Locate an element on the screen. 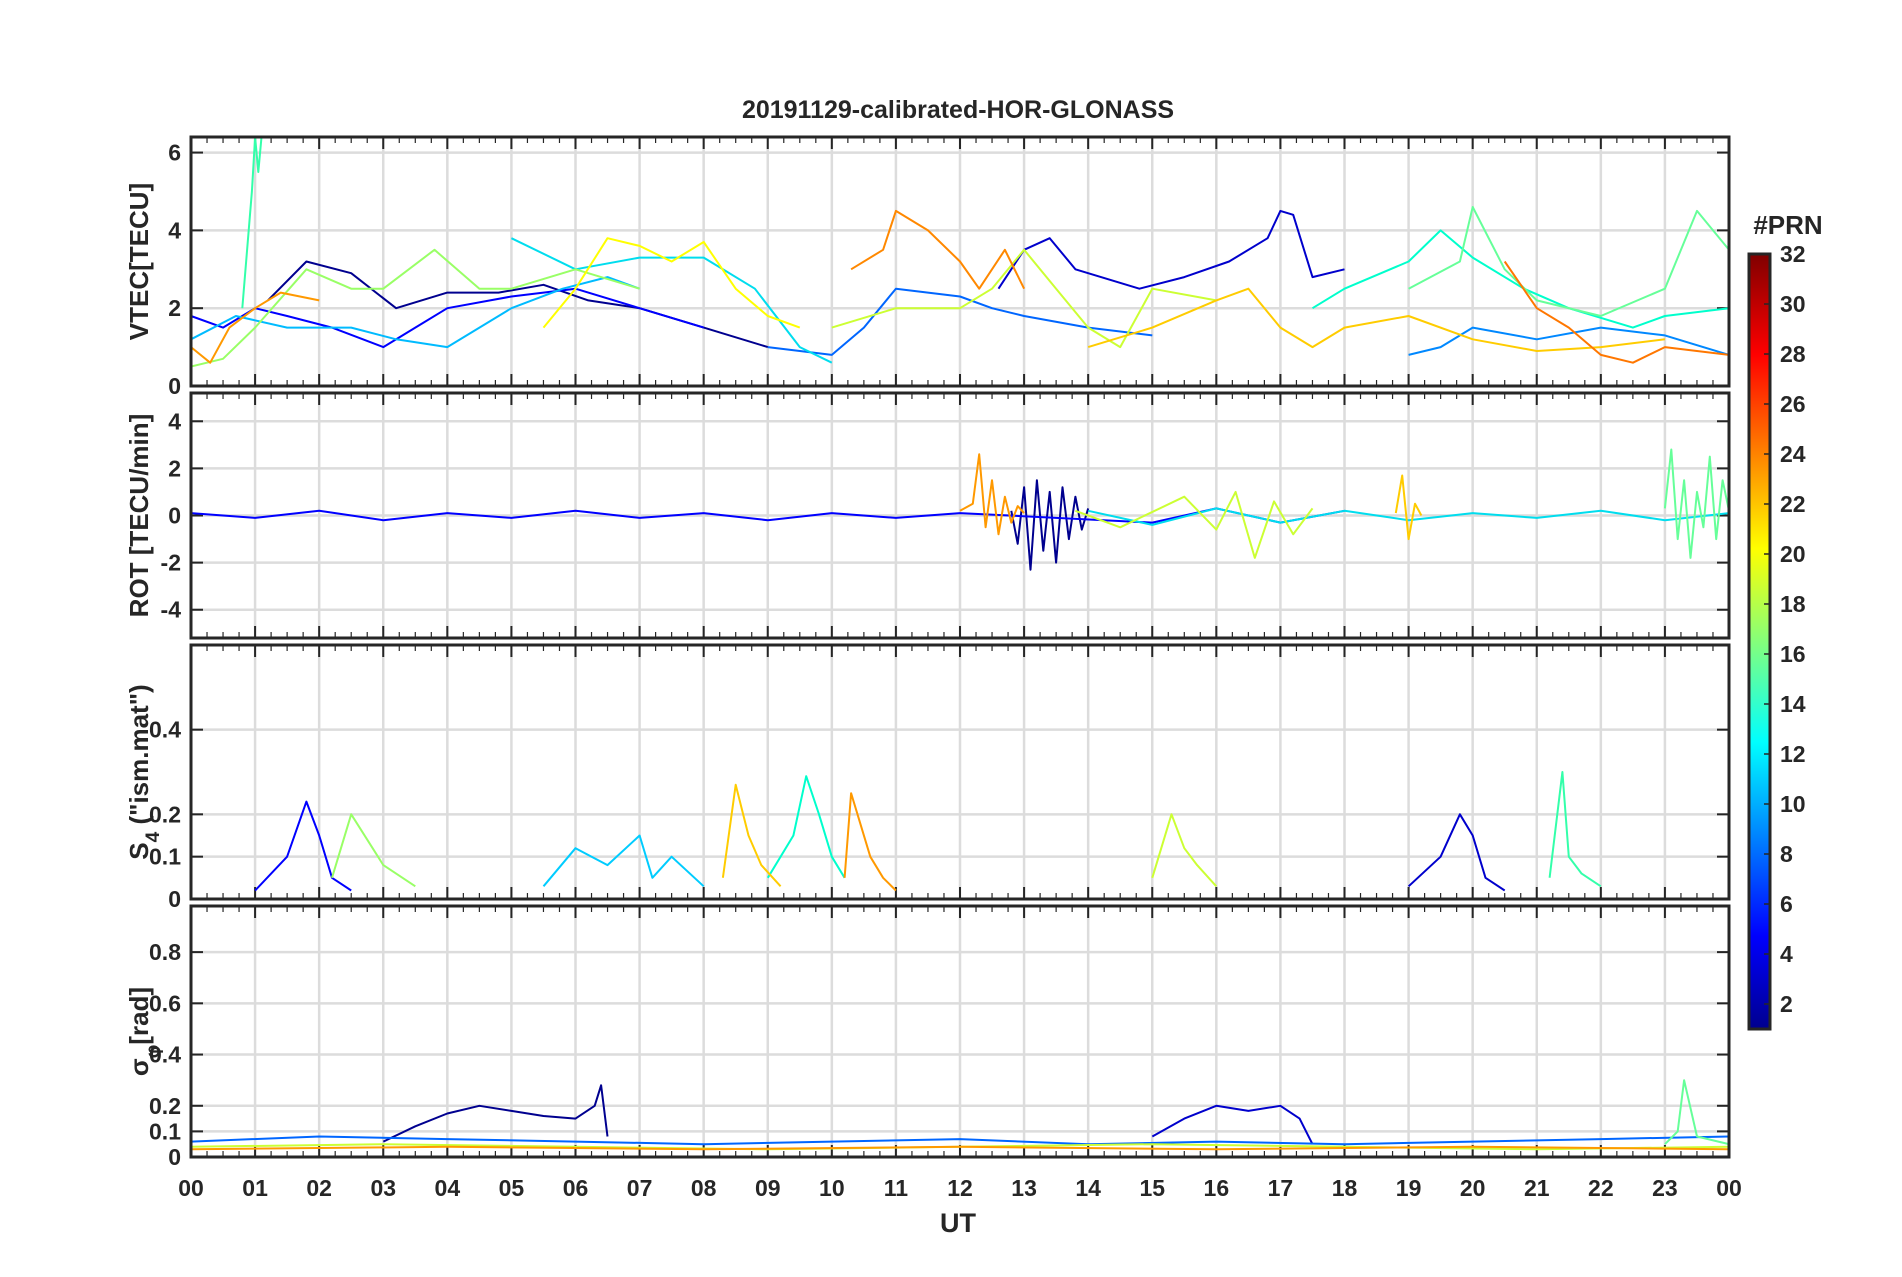 This screenshot has height=1277, width=1902. colorbar-tick-label: 16 is located at coordinates (1793, 654).